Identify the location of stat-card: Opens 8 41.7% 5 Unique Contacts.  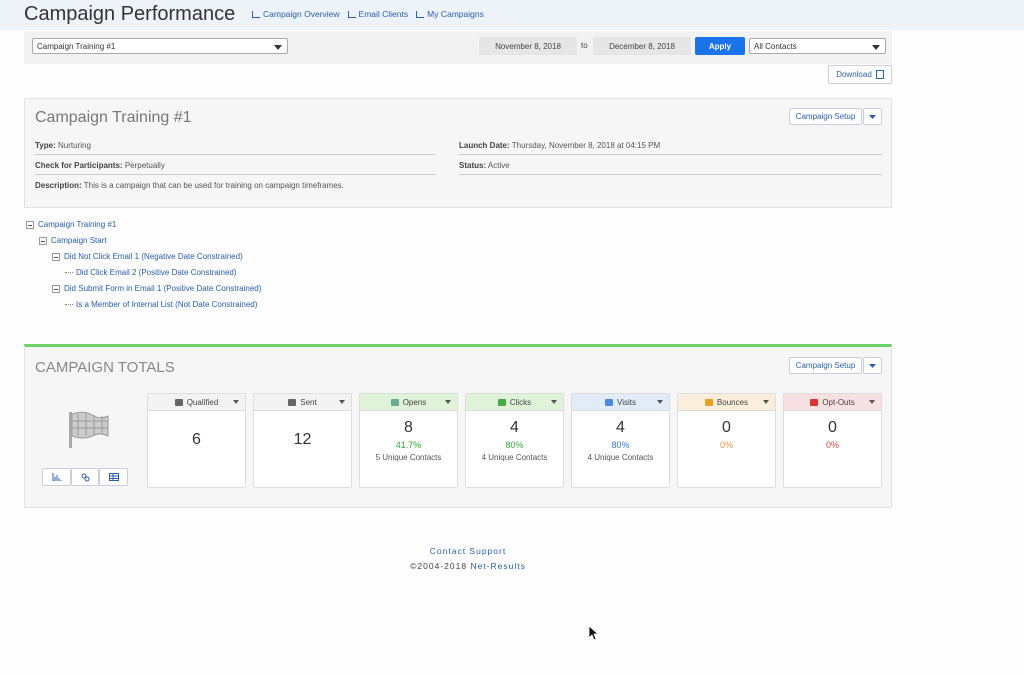
(408, 440).